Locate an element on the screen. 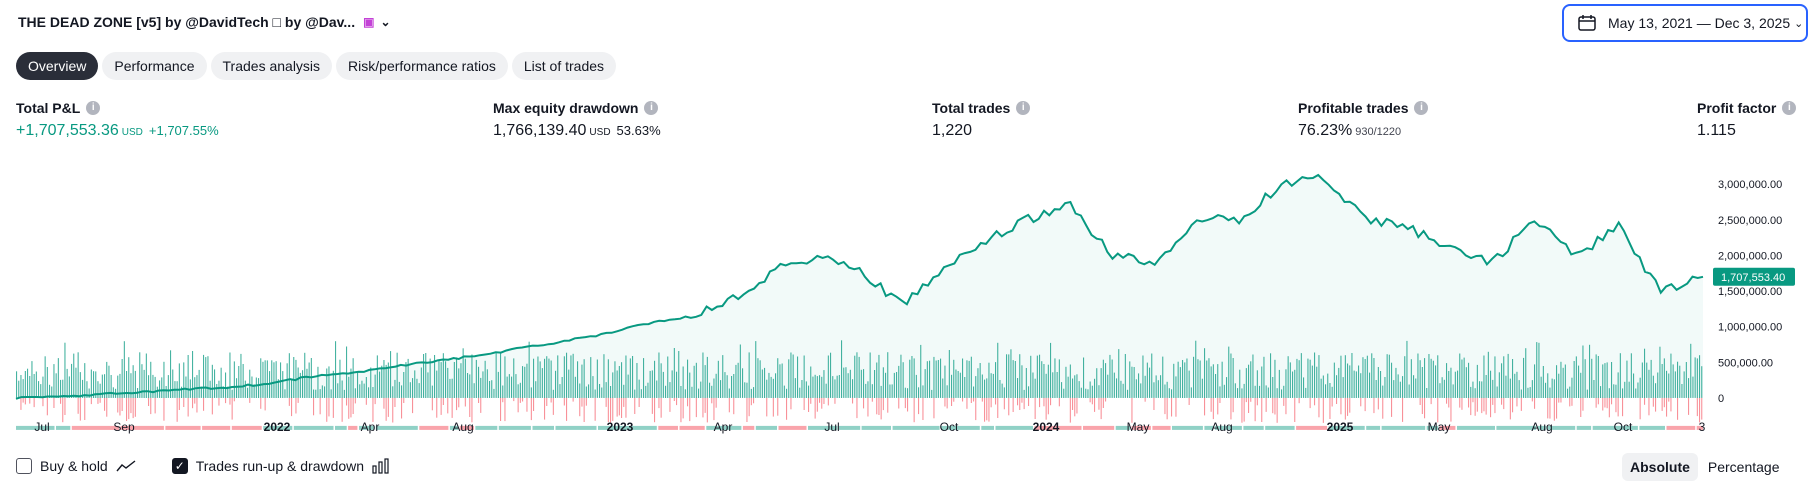 The height and width of the screenshot is (492, 1815). runup-drawdown-checkbox: ✓ is located at coordinates (179, 466).